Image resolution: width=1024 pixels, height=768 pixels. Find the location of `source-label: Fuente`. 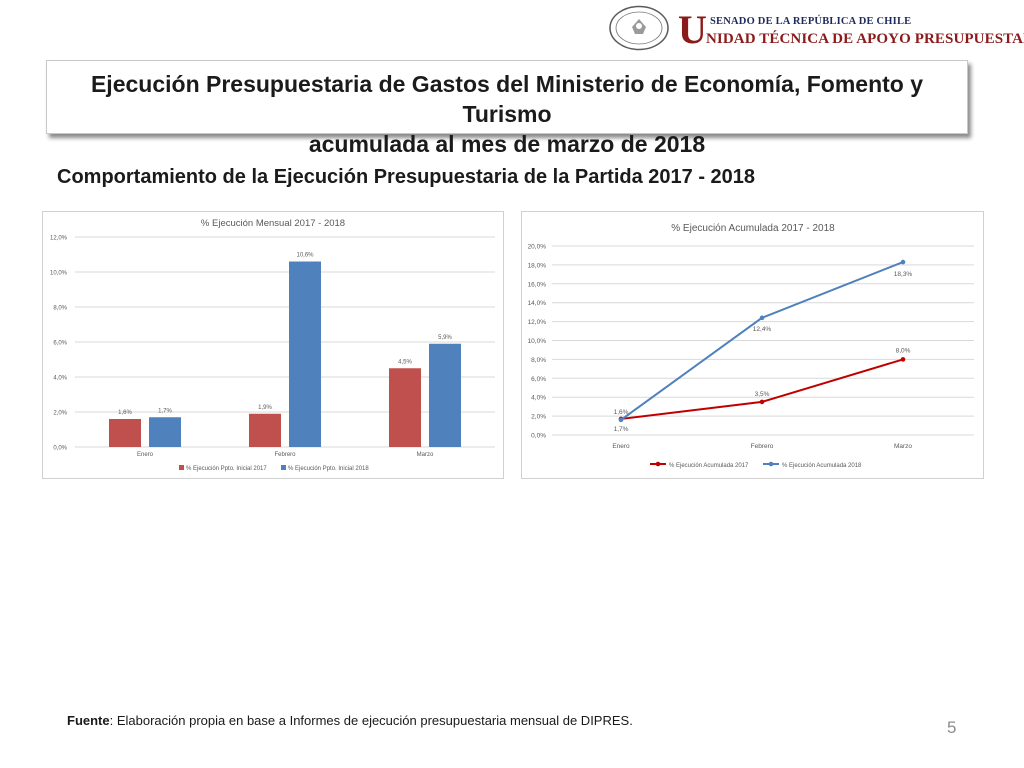

source-label: Fuente is located at coordinates (88, 720).